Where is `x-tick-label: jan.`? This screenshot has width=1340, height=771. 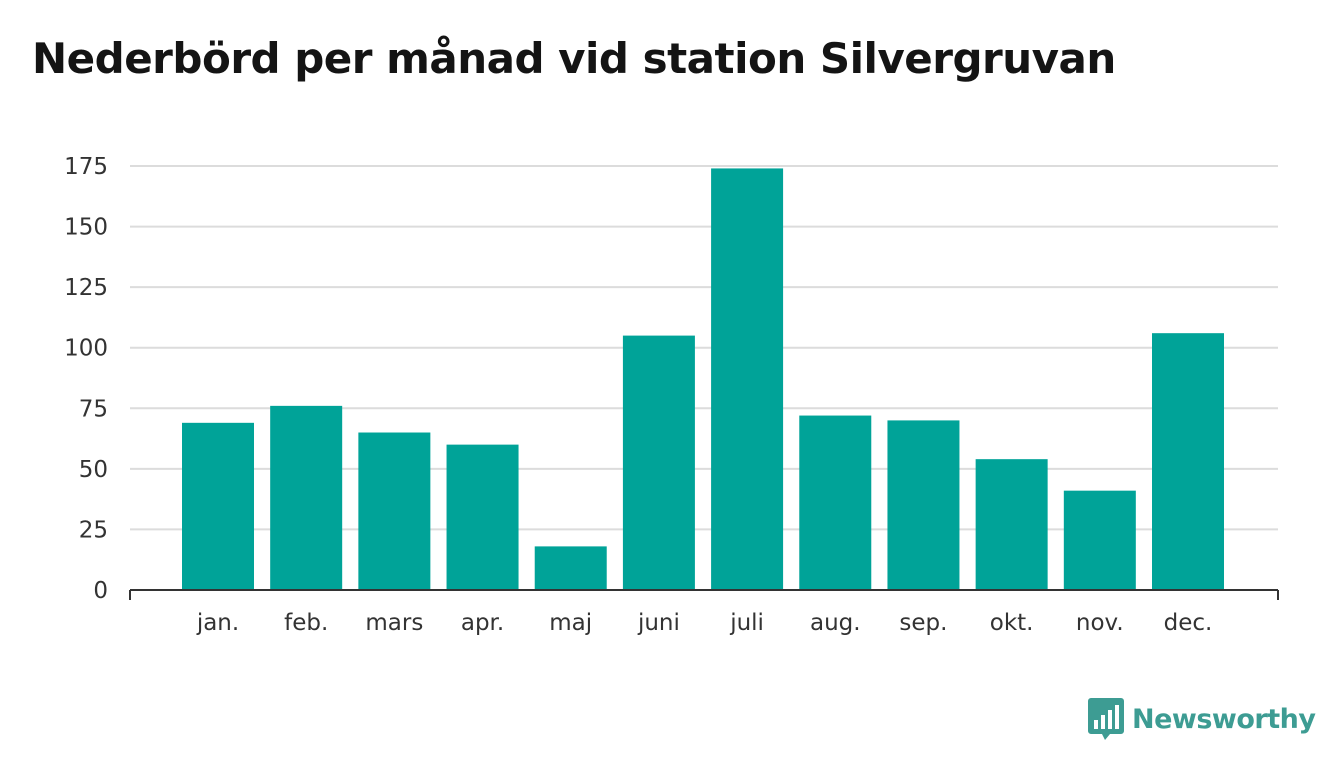
x-tick-label: jan. is located at coordinates (217, 623).